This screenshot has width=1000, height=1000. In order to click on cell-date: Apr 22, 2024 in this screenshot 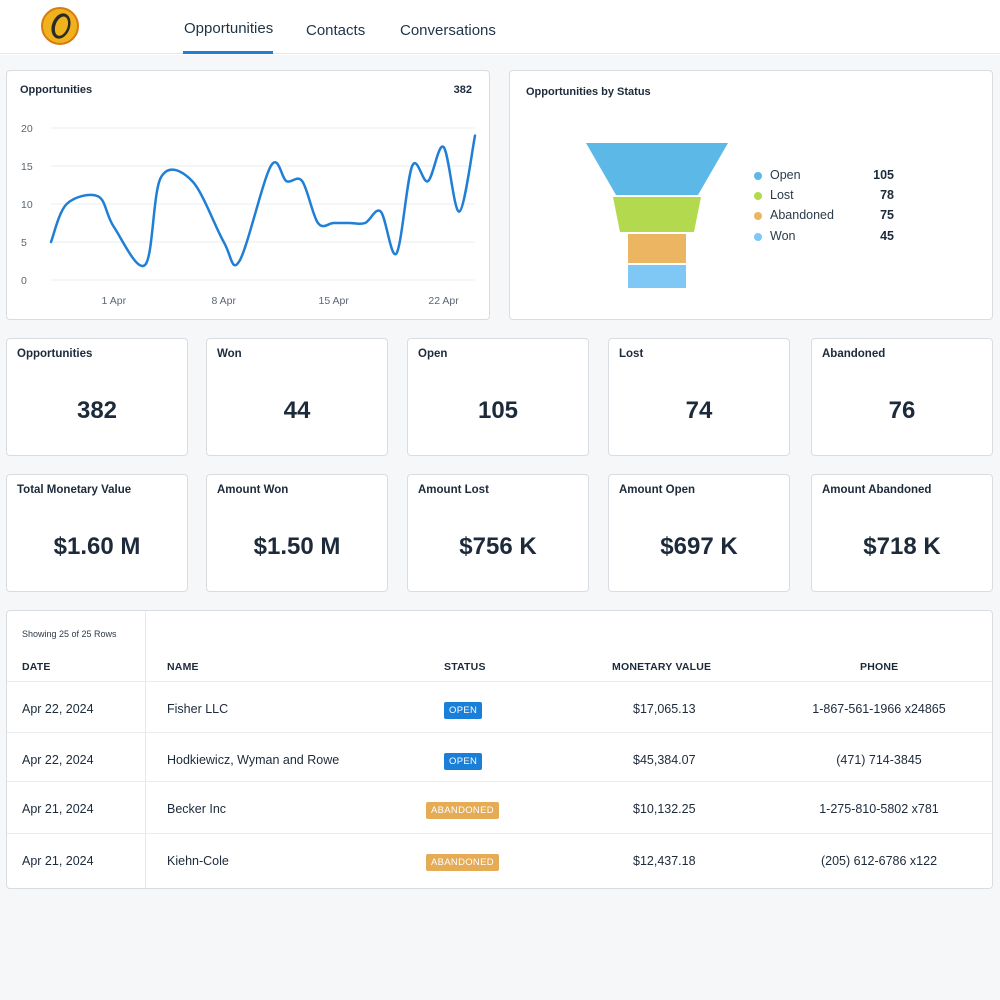, I will do `click(58, 760)`.